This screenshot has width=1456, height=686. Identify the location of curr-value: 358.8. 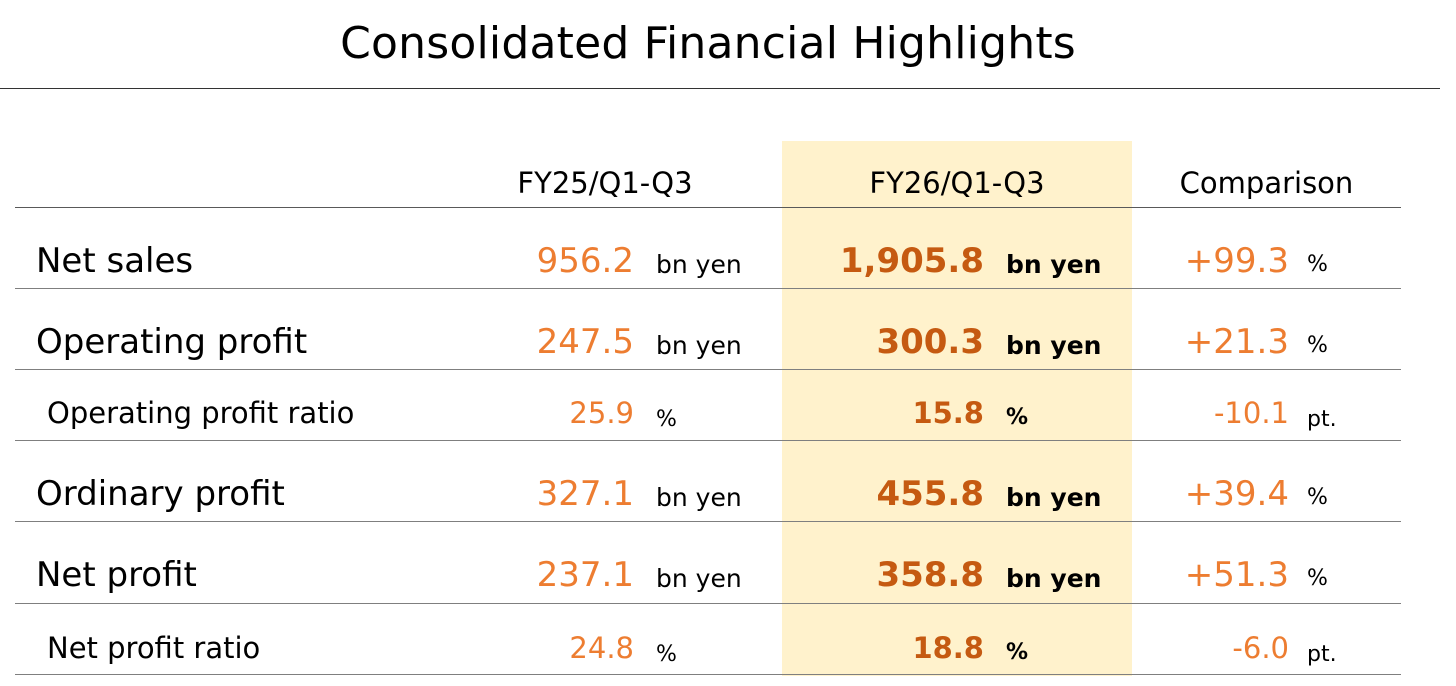
(930, 575).